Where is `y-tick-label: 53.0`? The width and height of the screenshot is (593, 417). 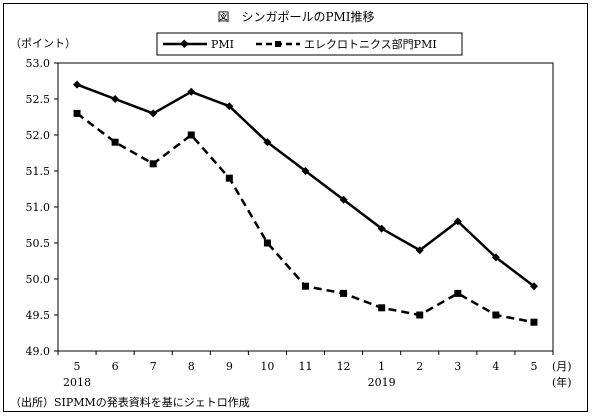 y-tick-label: 53.0 is located at coordinates (38, 63).